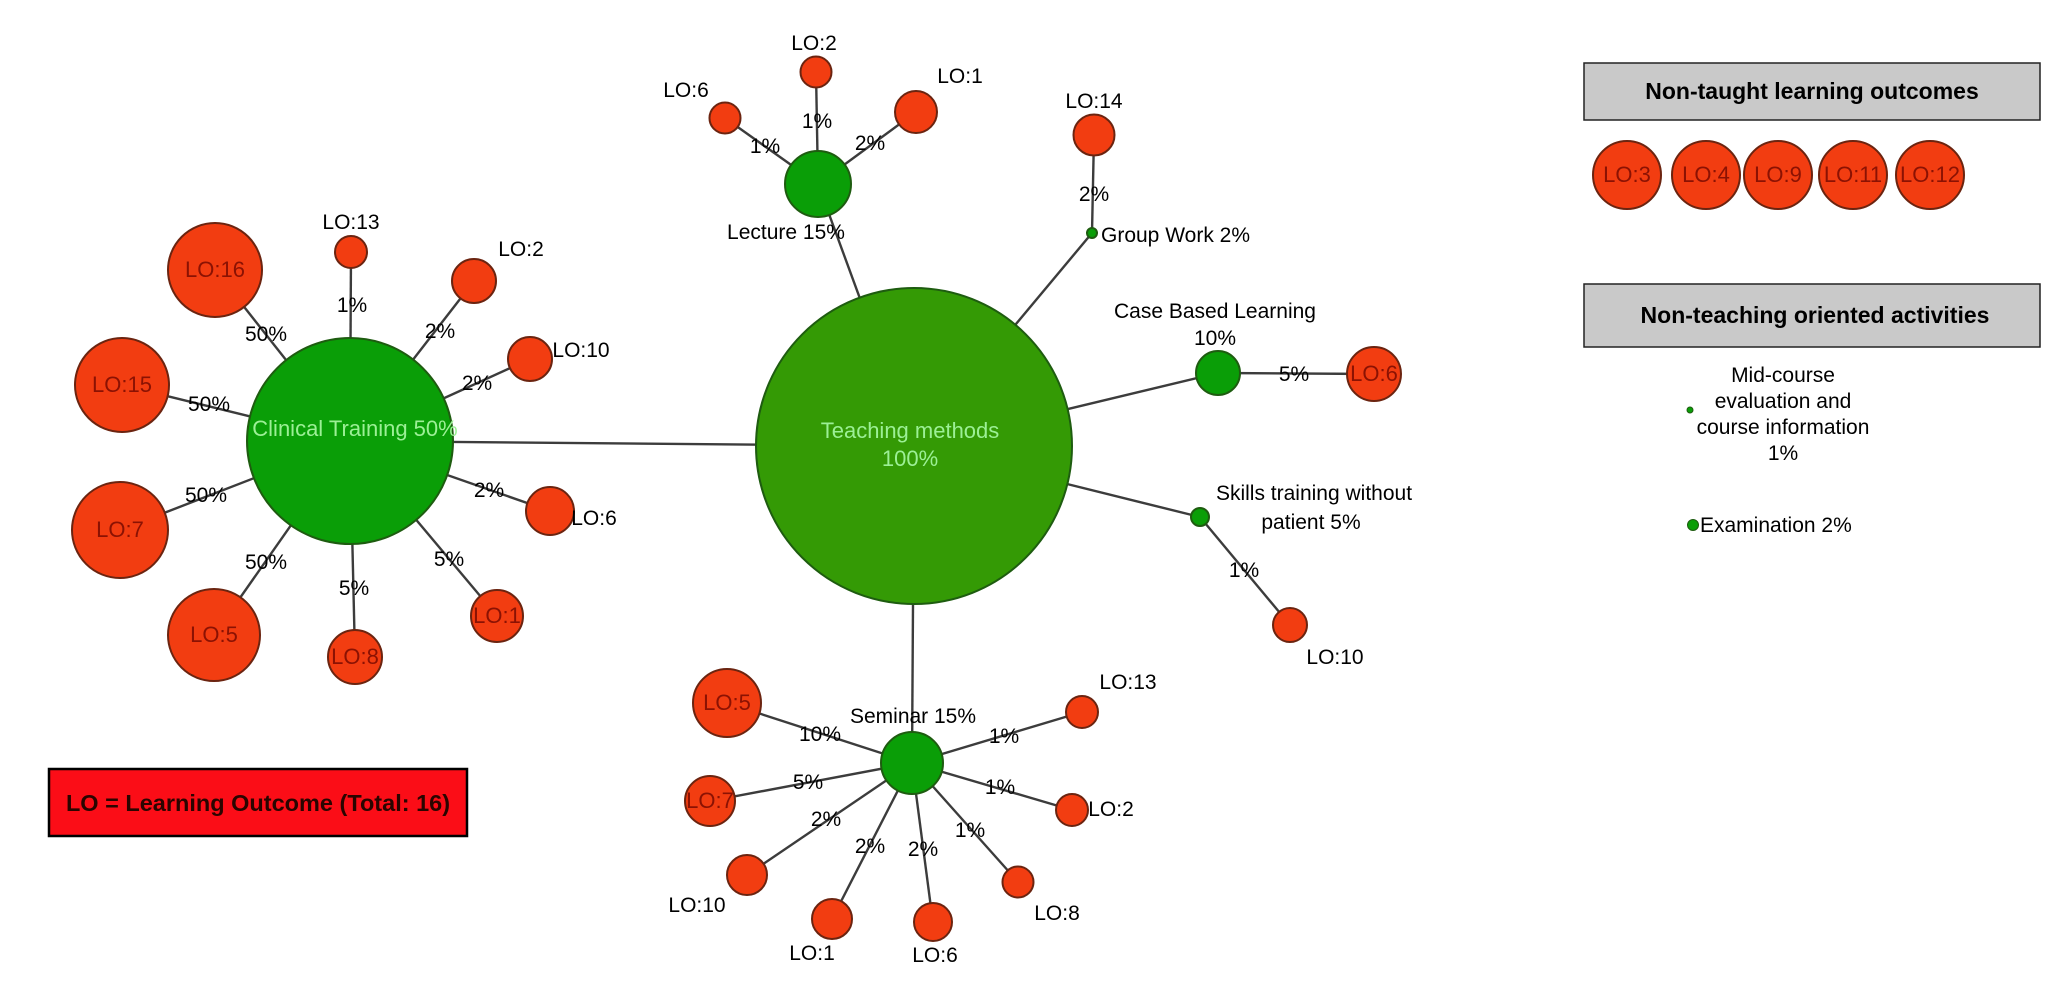 This screenshot has width=2059, height=1006. Describe the element at coordinates (1930, 174) in the screenshot. I see `svg-text: LO:12` at that location.